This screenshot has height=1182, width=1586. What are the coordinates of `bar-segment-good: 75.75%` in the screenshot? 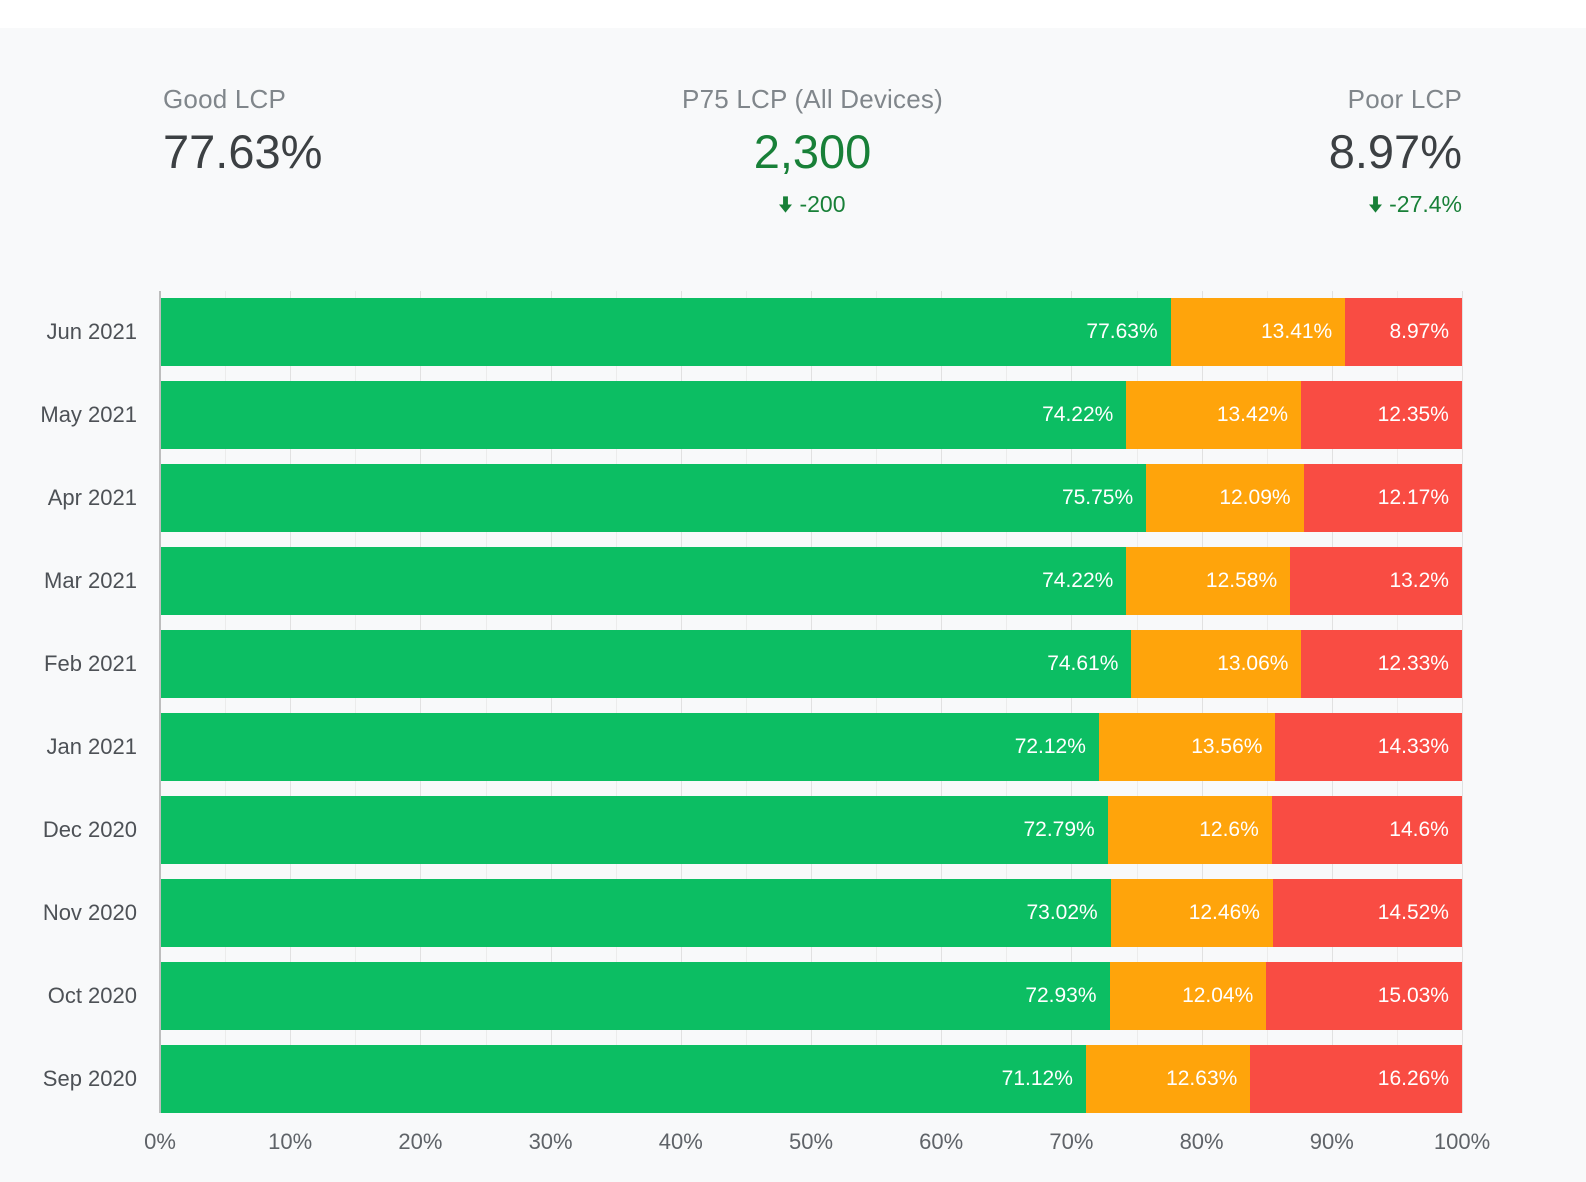 It's located at (653, 498).